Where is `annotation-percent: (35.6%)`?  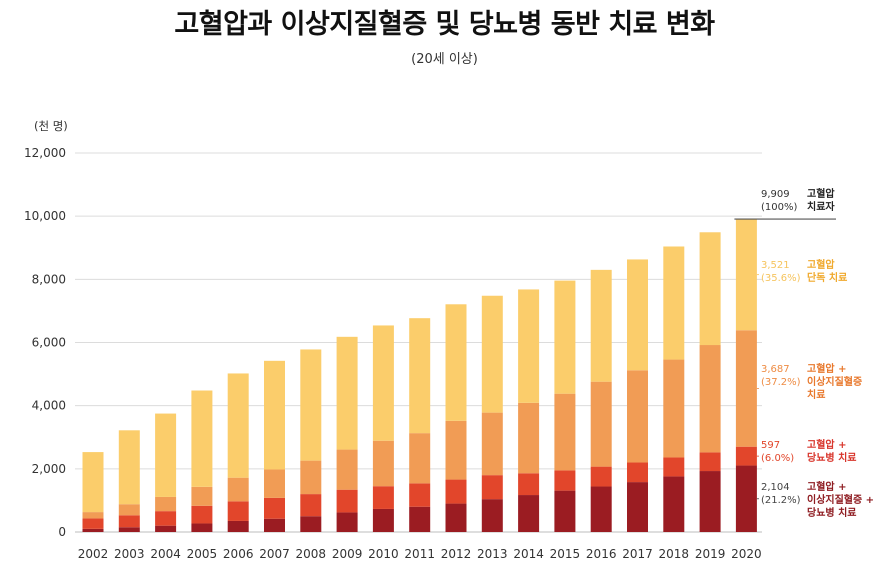
annotation-percent: (35.6%) is located at coordinates (781, 278).